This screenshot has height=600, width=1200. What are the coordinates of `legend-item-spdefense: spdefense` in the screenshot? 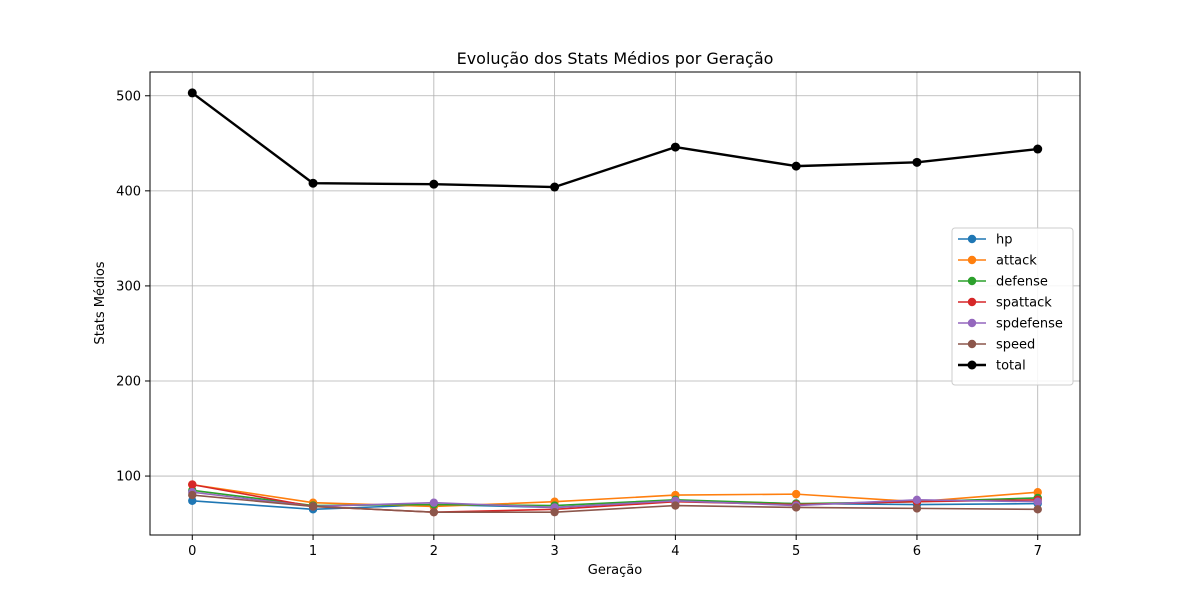 It's located at (1010, 324).